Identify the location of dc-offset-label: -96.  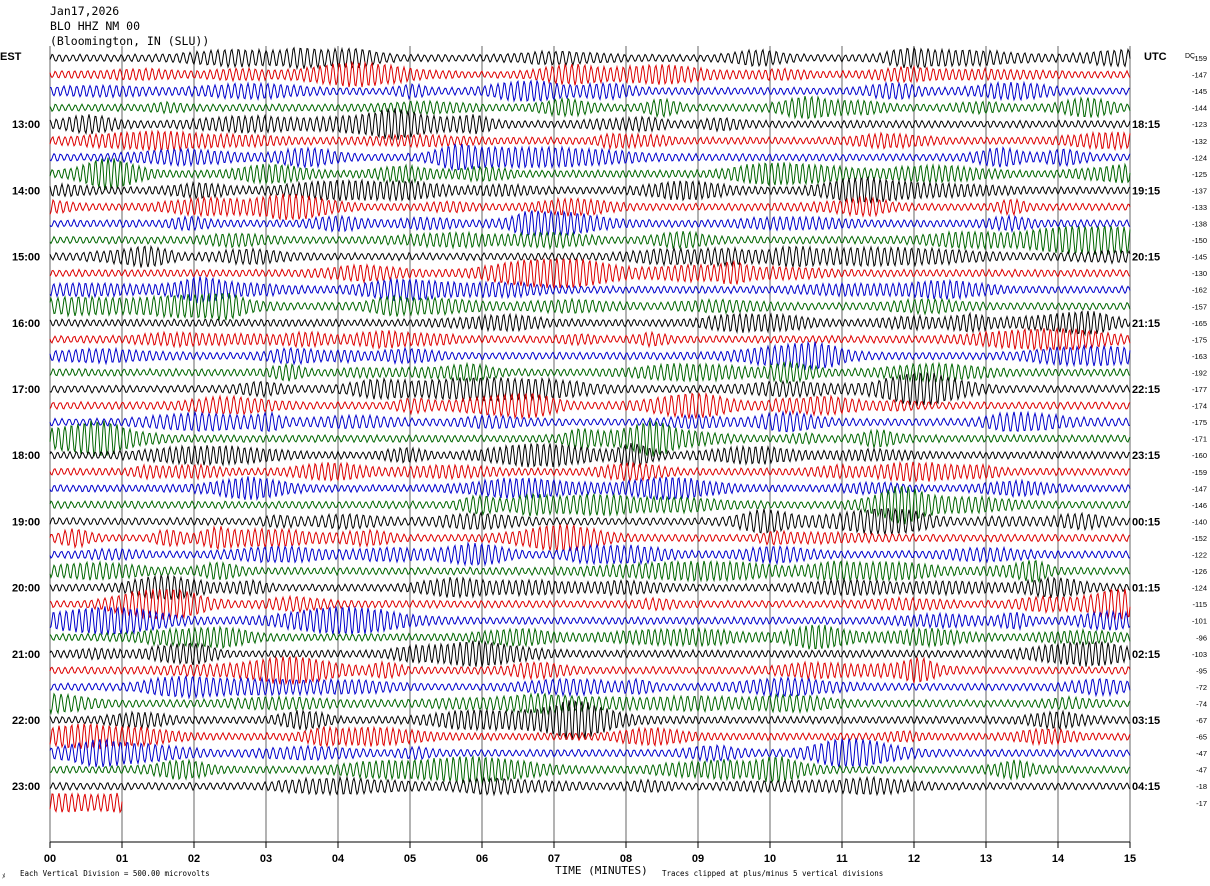
(1201, 637).